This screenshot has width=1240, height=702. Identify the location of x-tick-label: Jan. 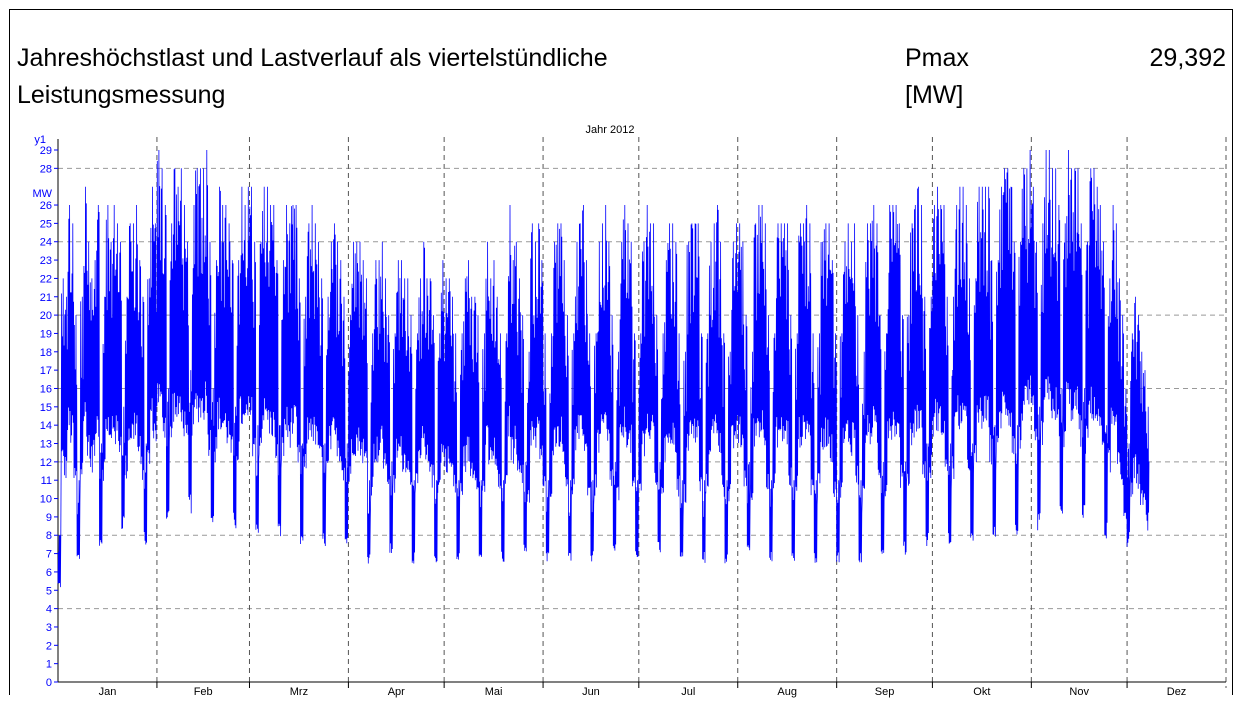
(108, 692).